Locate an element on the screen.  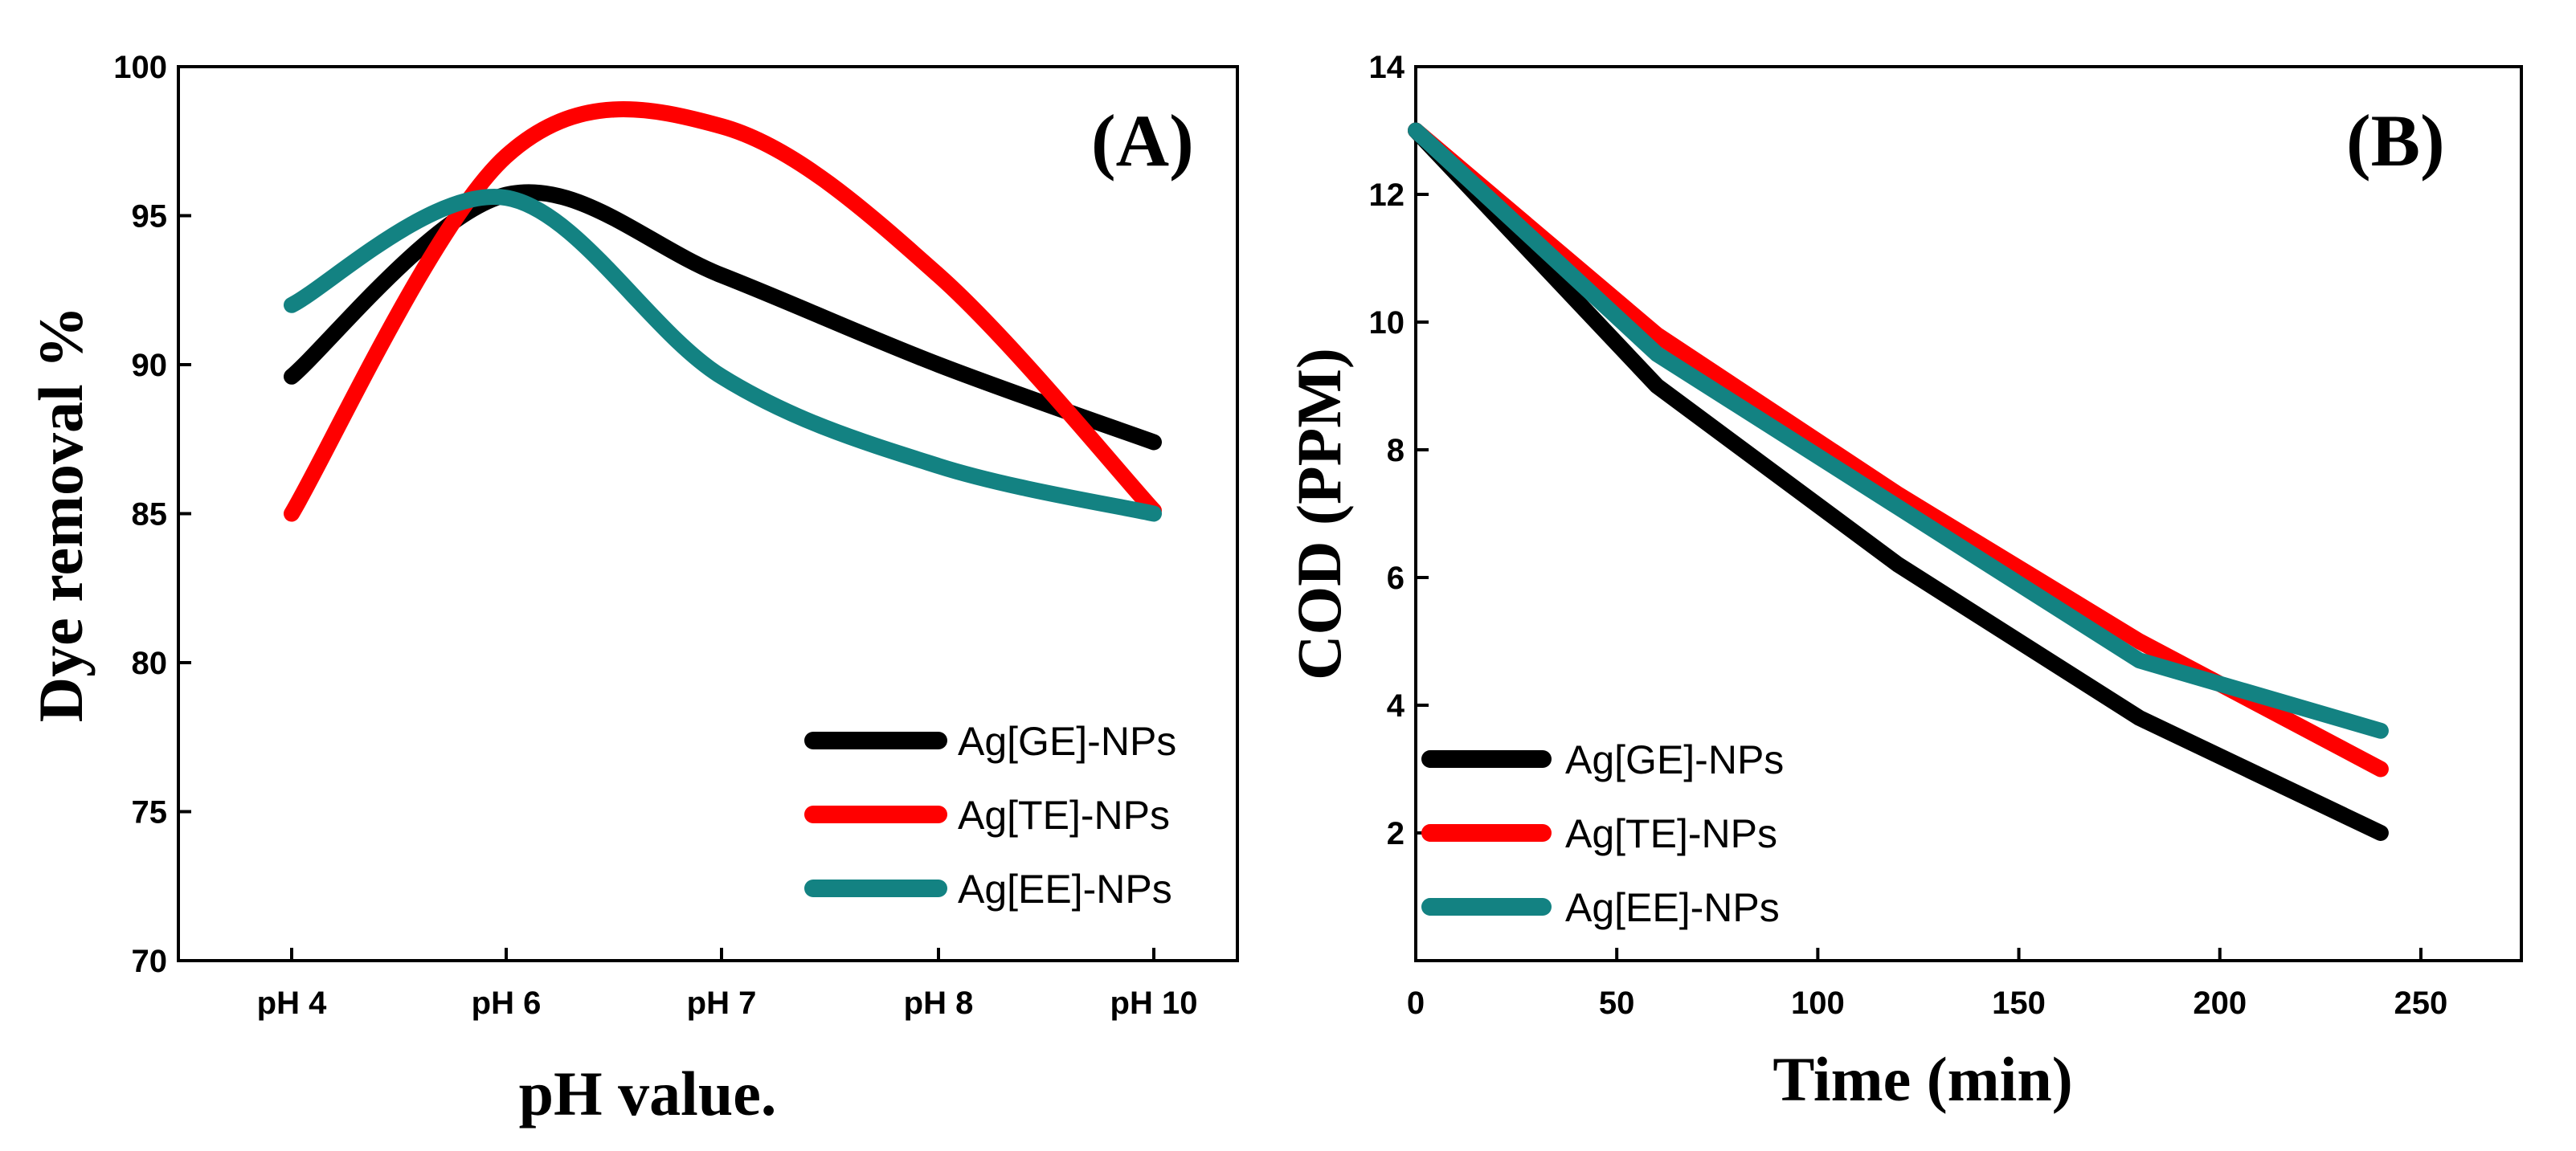
x-tick-label: pH 8 is located at coordinates (939, 1003).